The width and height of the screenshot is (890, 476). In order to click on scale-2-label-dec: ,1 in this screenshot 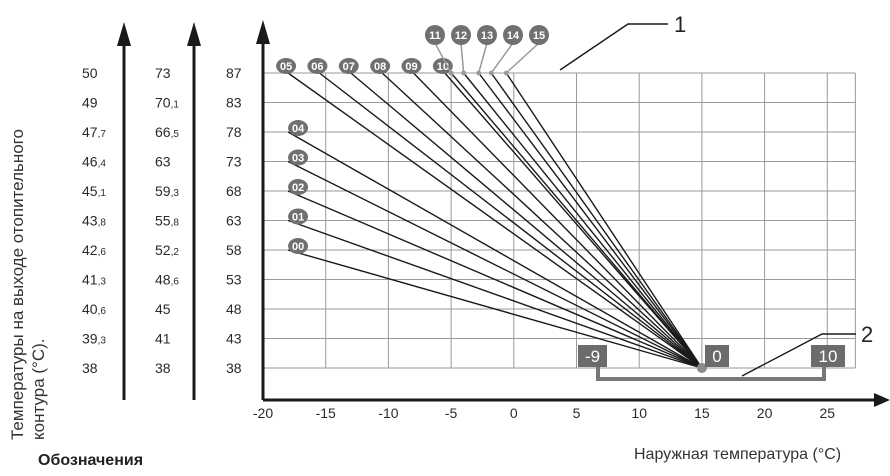, I will do `click(175, 105)`.